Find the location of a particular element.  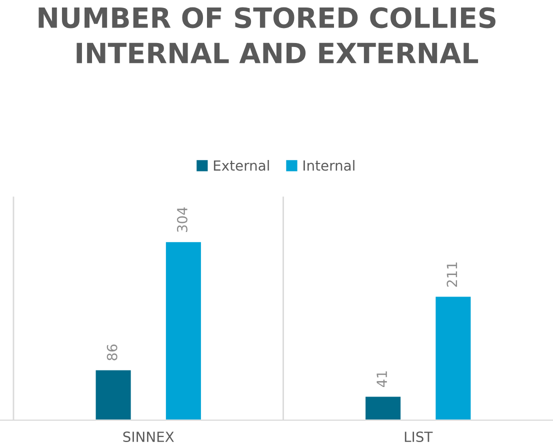

x-tick-label: LIST is located at coordinates (418, 437).